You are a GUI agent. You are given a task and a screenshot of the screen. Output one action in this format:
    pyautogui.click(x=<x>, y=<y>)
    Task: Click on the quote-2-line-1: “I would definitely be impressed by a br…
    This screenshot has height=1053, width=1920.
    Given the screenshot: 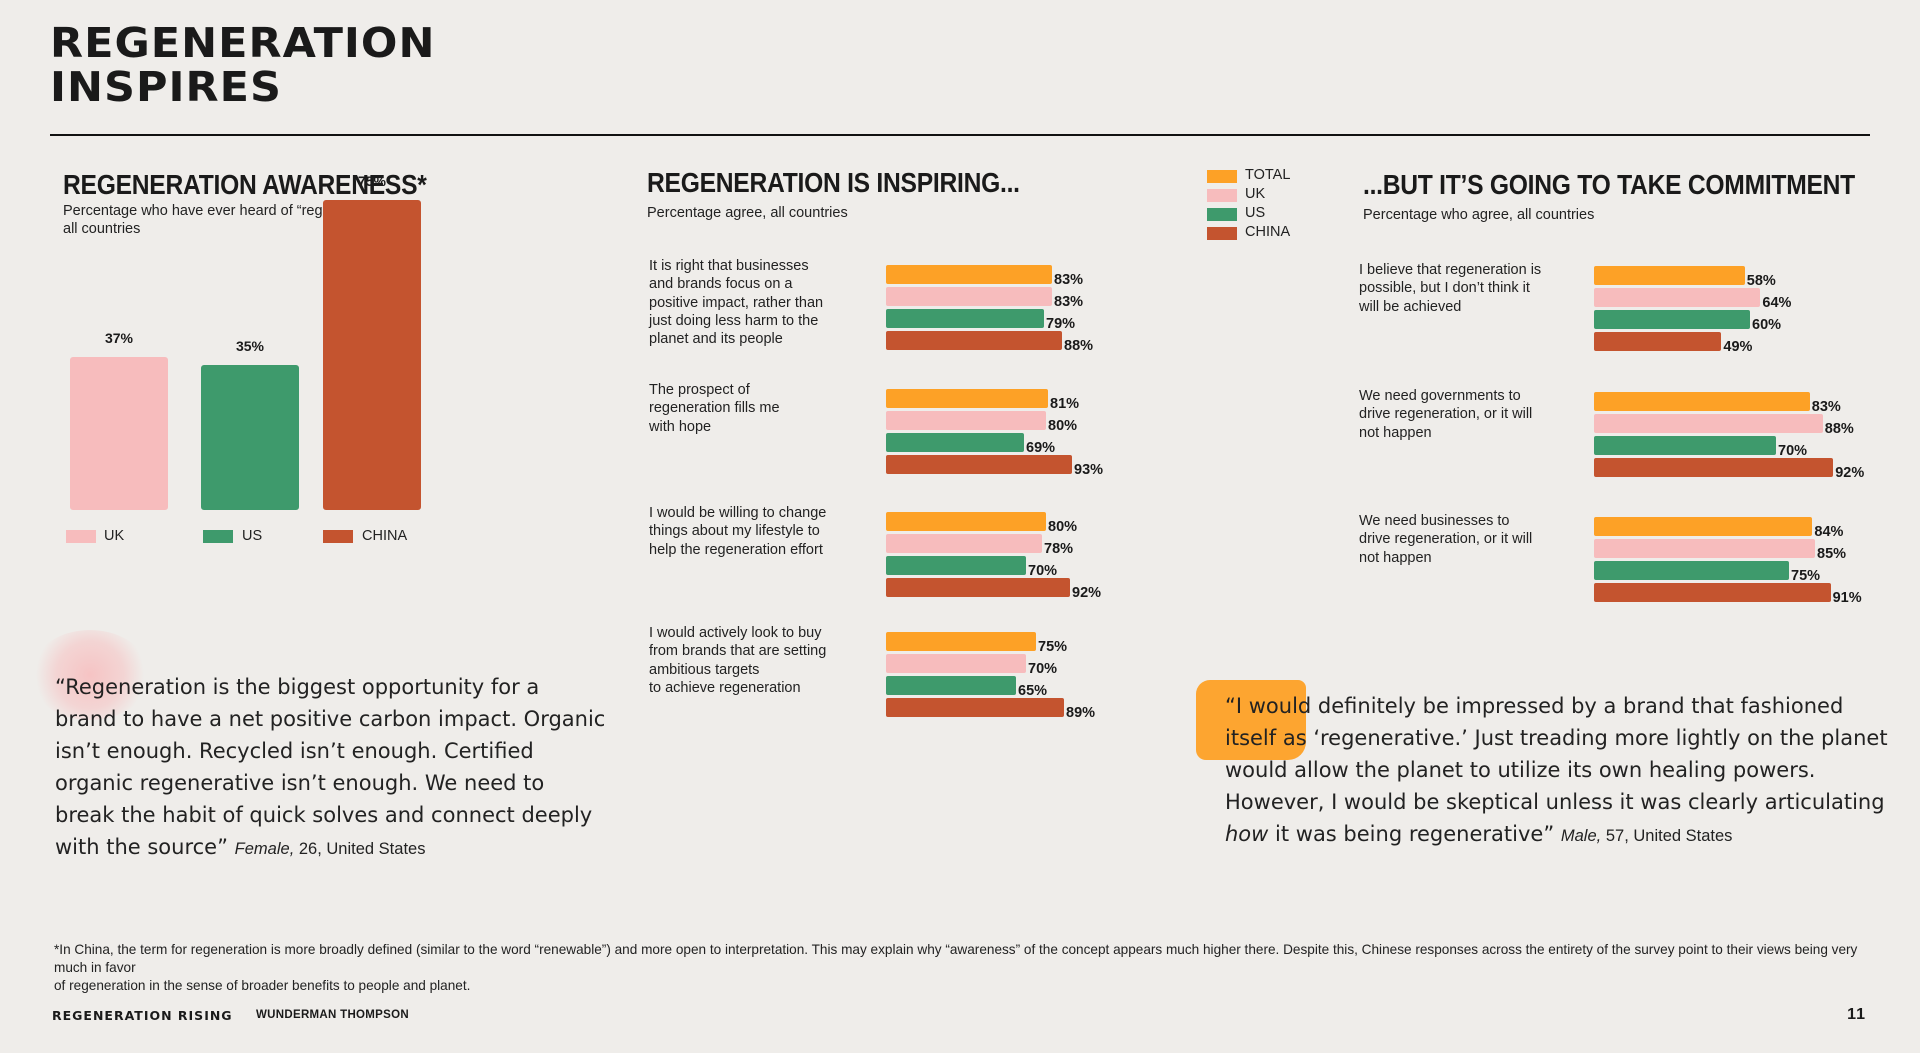 What is the action you would take?
    pyautogui.click(x=1534, y=706)
    